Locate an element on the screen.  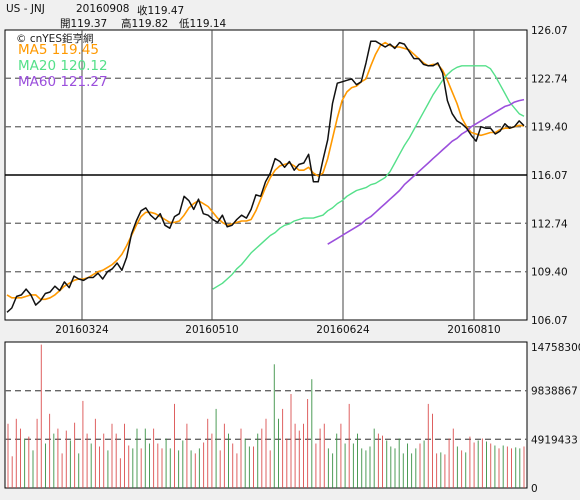
x-tick-label: 20160624 is located at coordinates (343, 330).